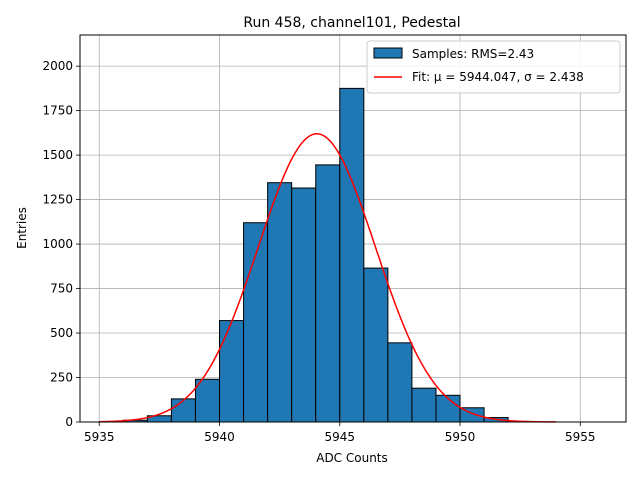 Image resolution: width=640 pixels, height=480 pixels. I want to click on y-tick-label: 1000, so click(57, 244).